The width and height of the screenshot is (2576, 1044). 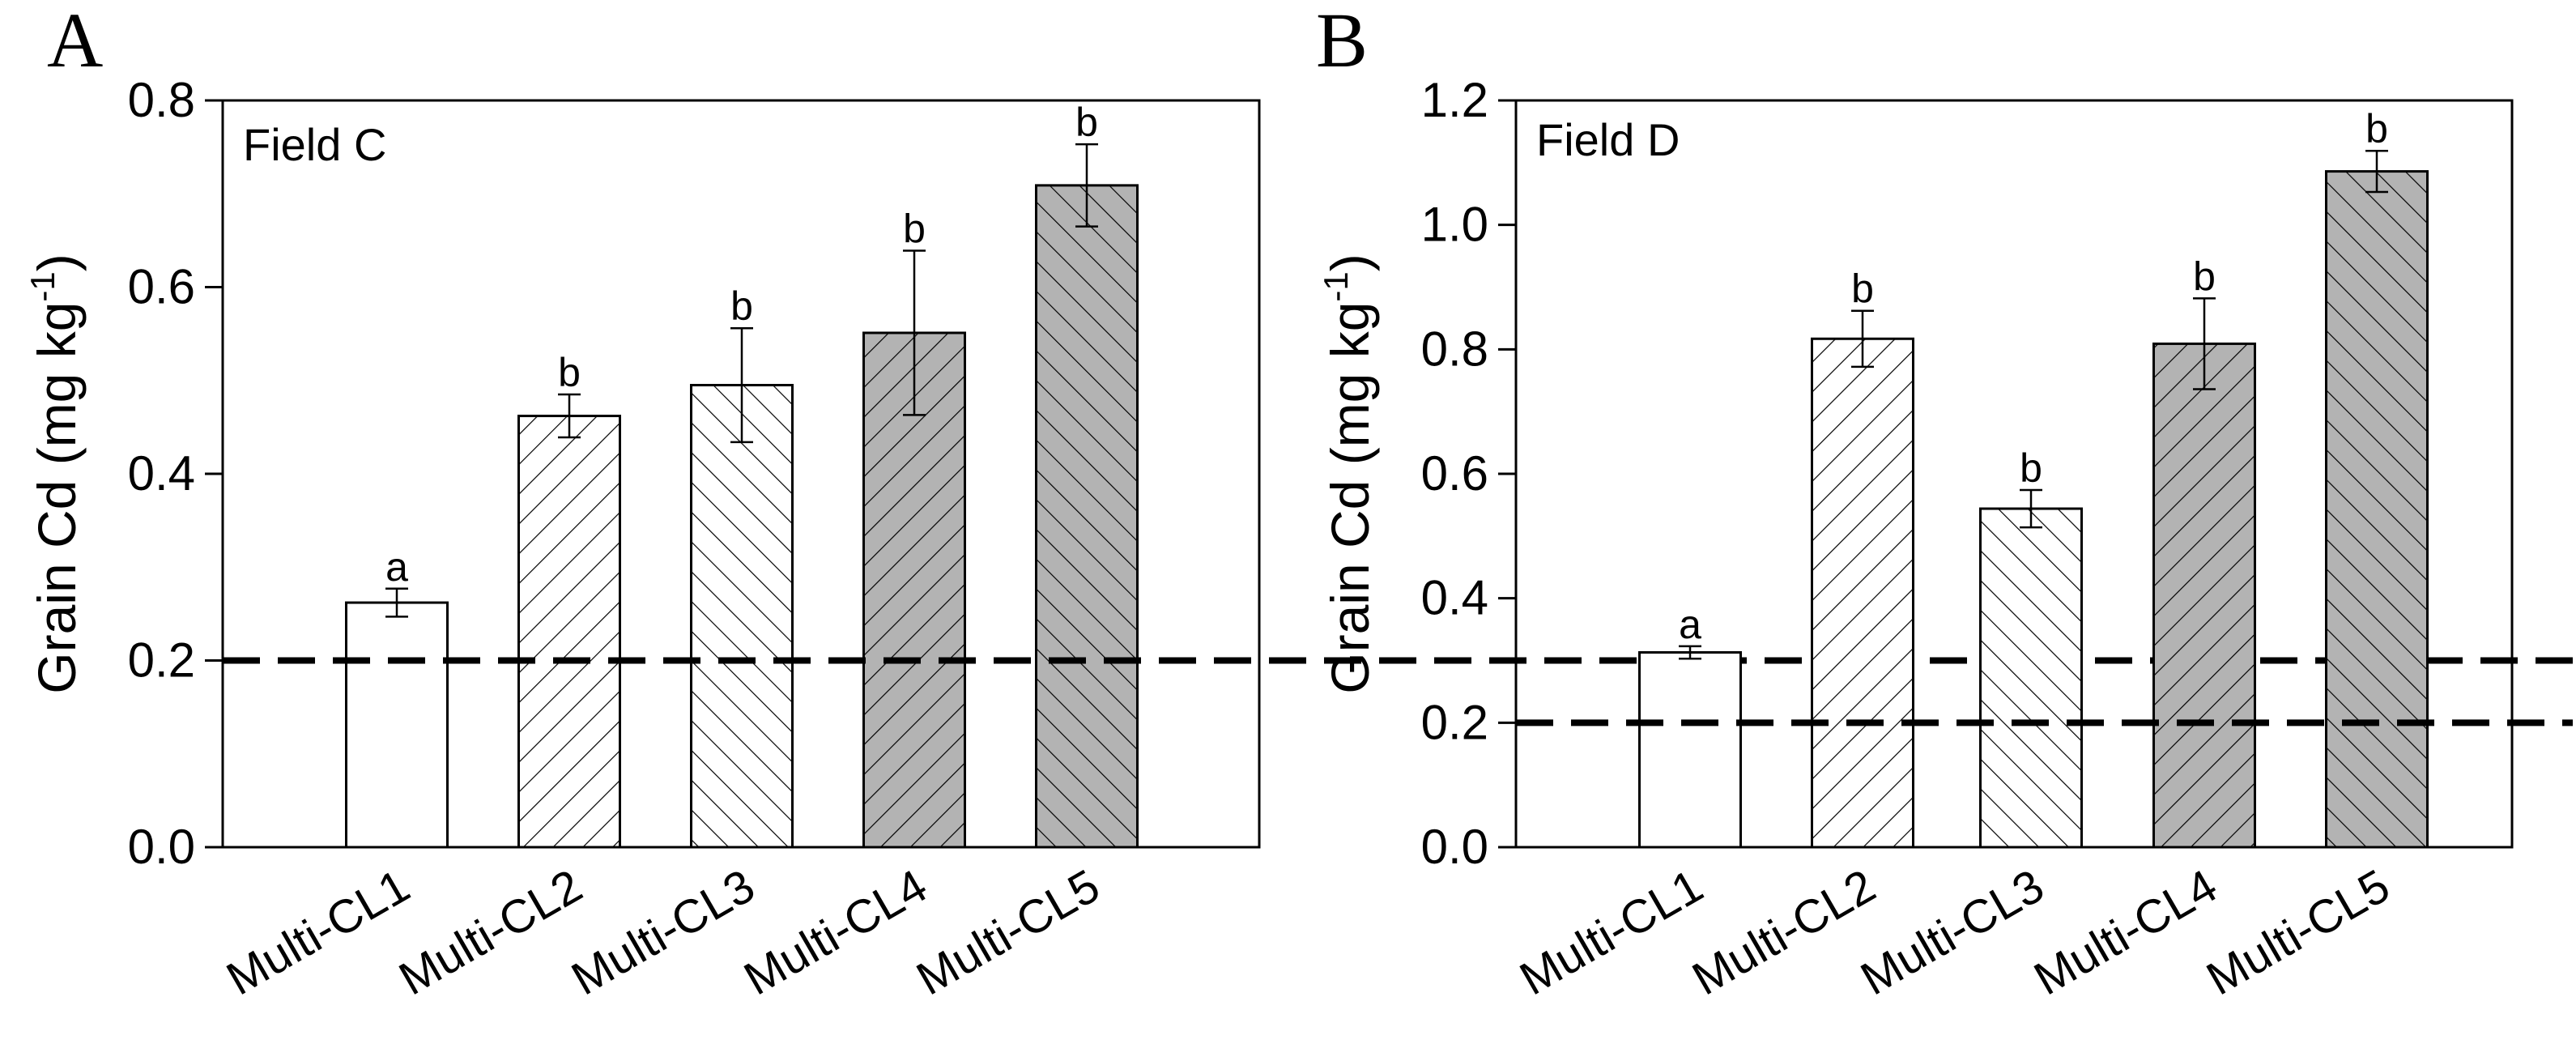 I want to click on y-tick-label: 1.0, so click(x=1454, y=225).